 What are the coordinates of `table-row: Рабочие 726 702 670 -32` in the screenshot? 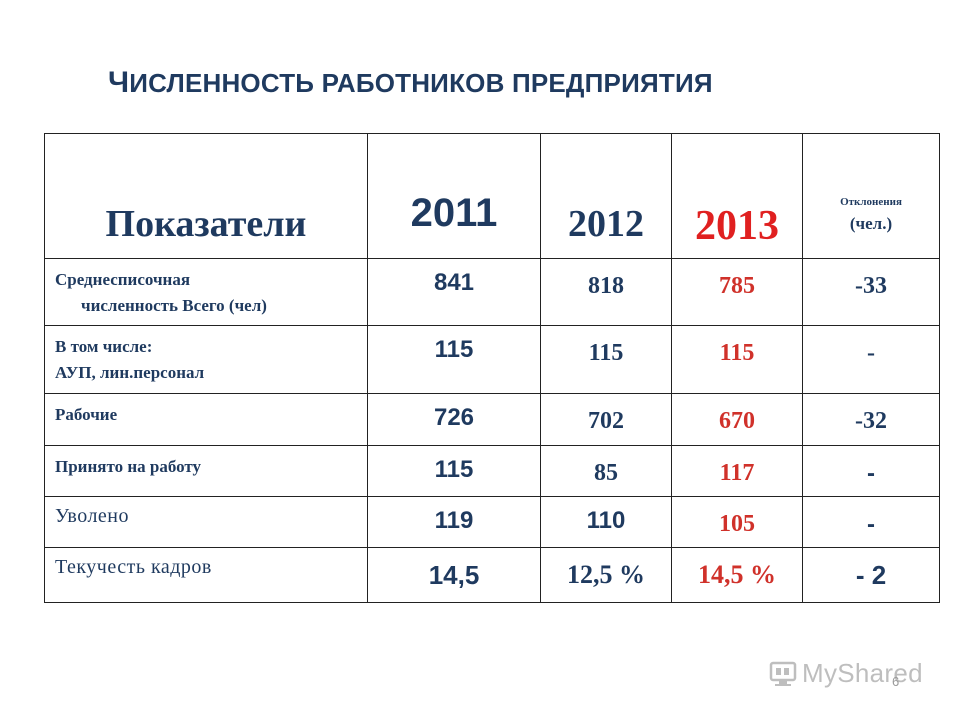 It's located at (492, 419).